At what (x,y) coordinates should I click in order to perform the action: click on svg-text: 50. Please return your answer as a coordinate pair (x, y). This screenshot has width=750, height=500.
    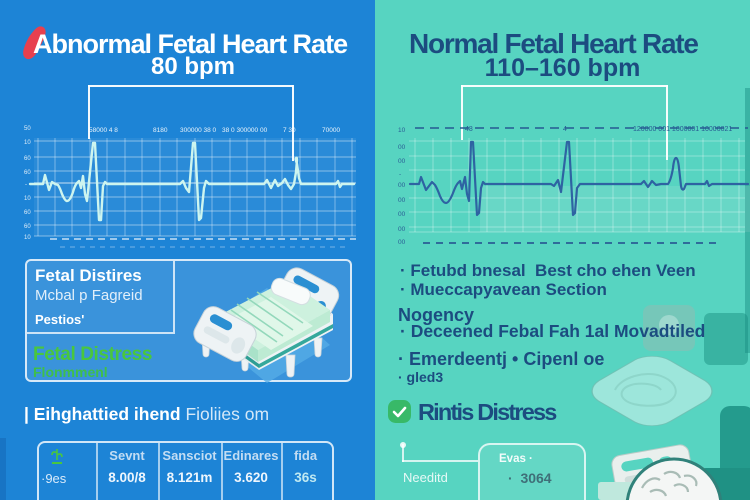
    Looking at the image, I should click on (27, 129).